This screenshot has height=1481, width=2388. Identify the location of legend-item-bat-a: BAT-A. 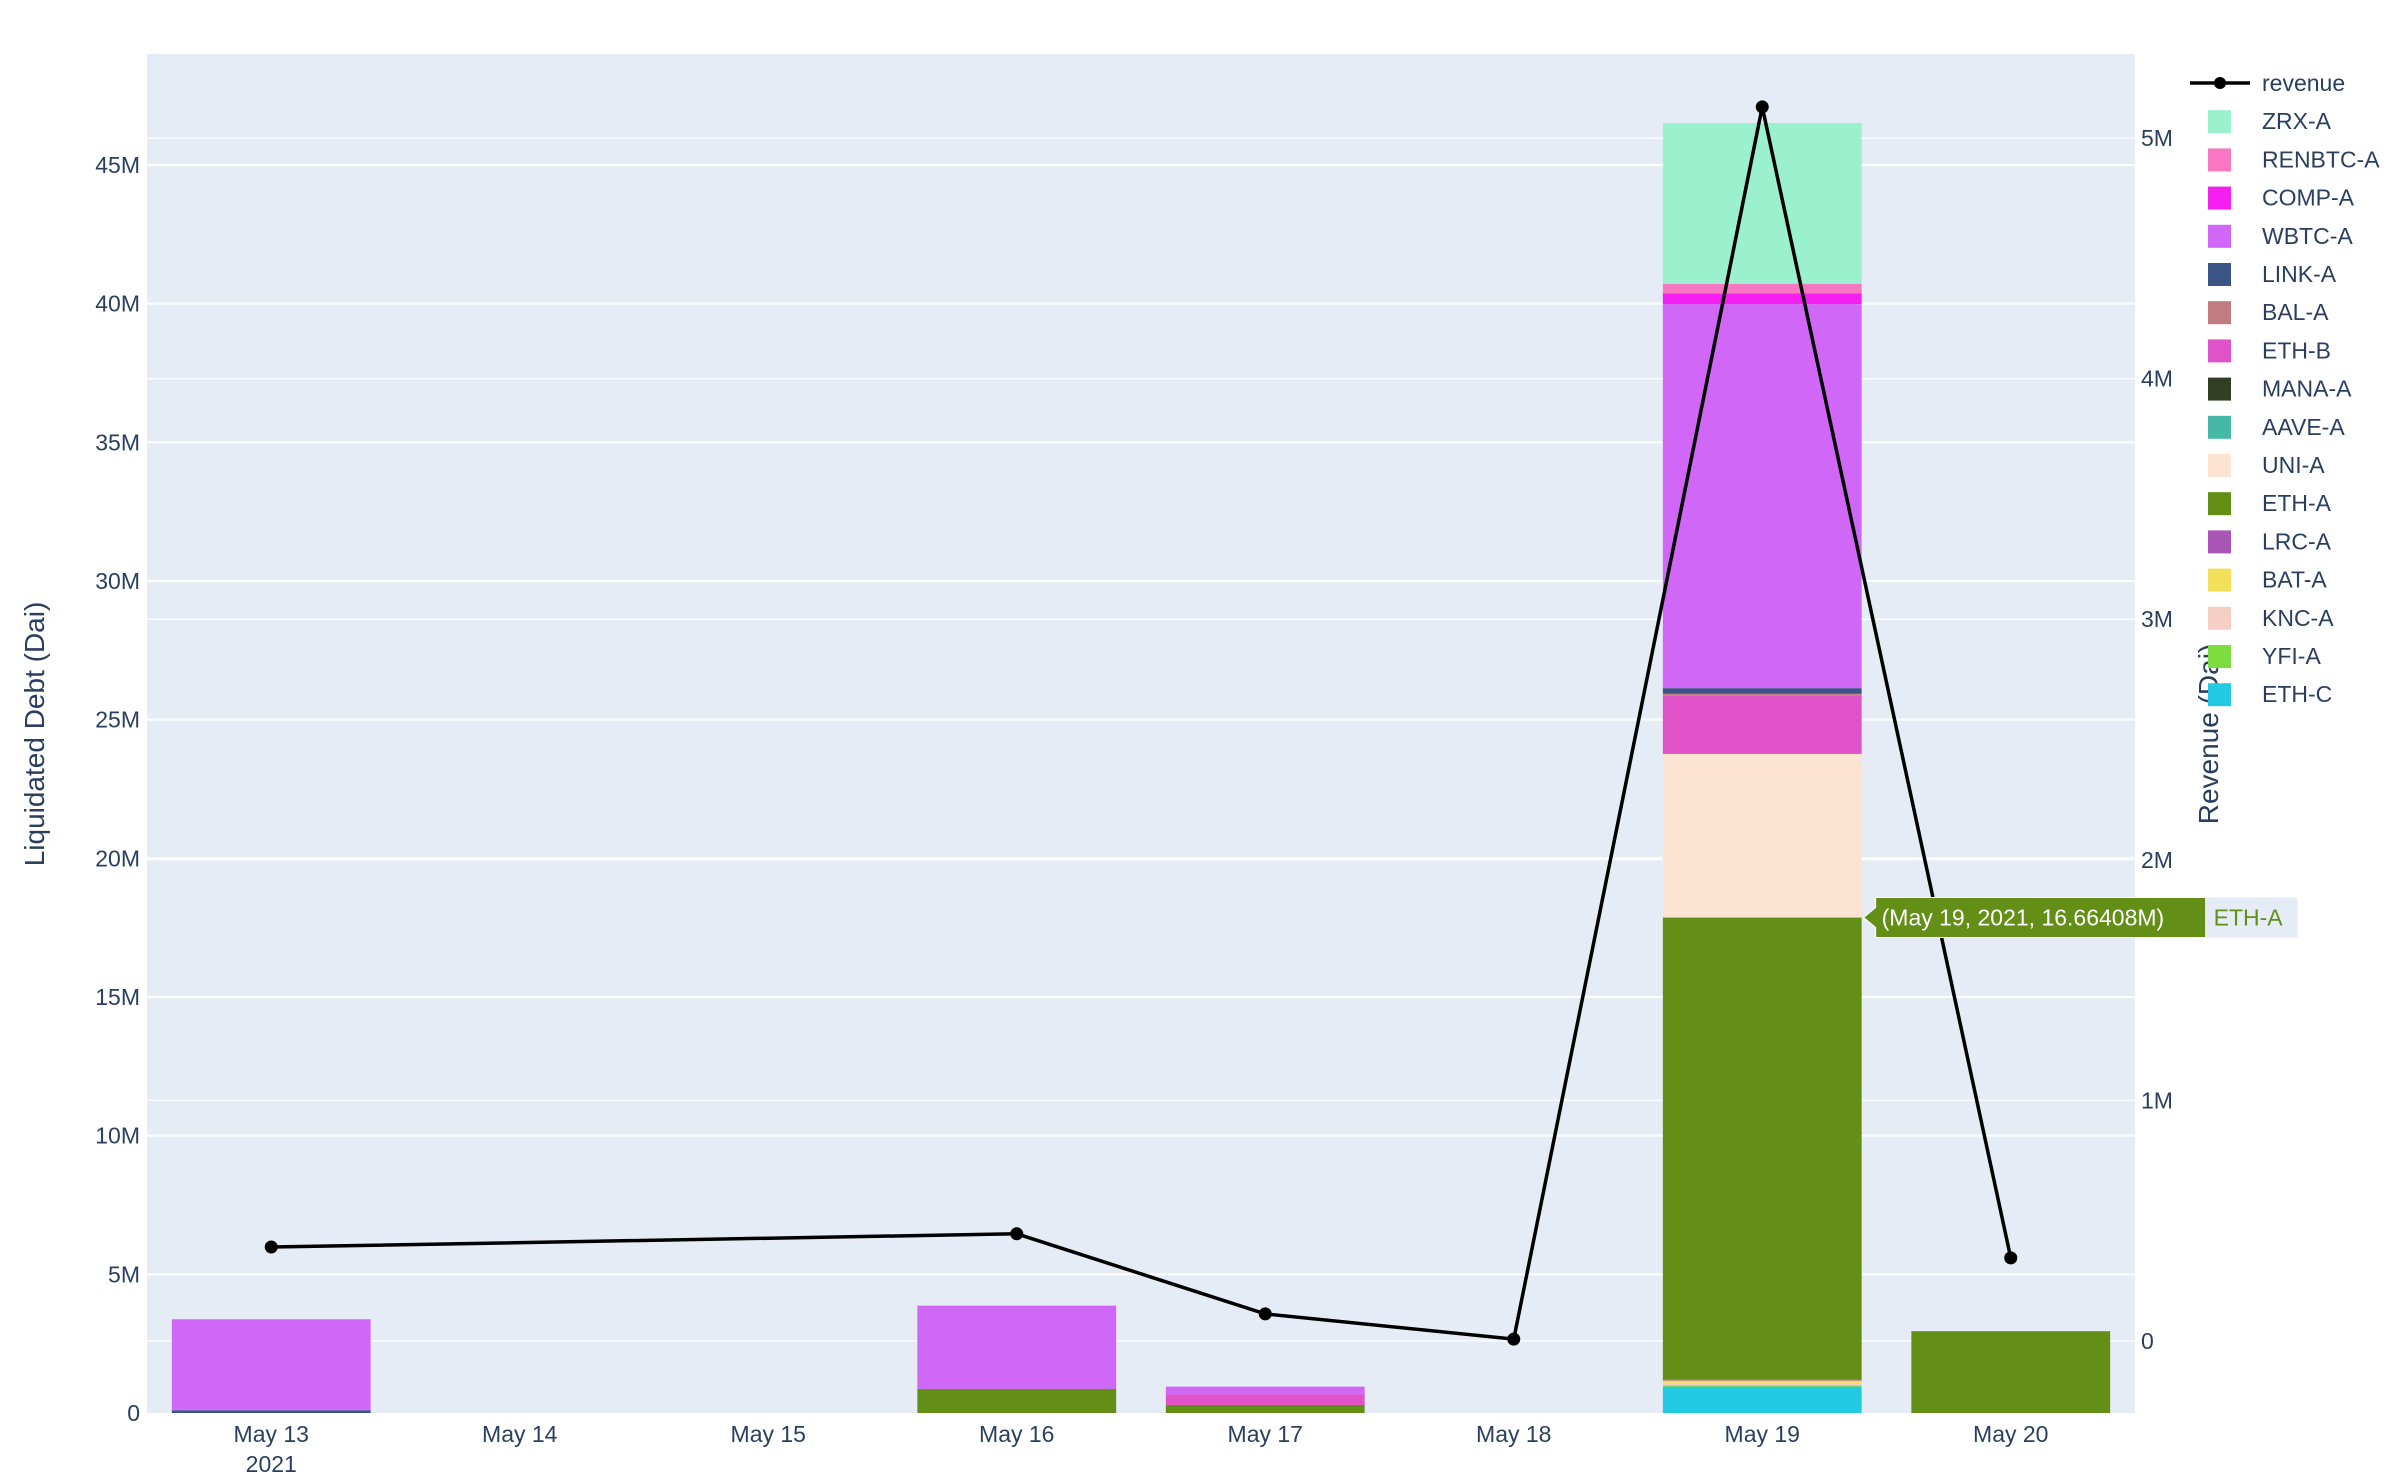
(2267, 580).